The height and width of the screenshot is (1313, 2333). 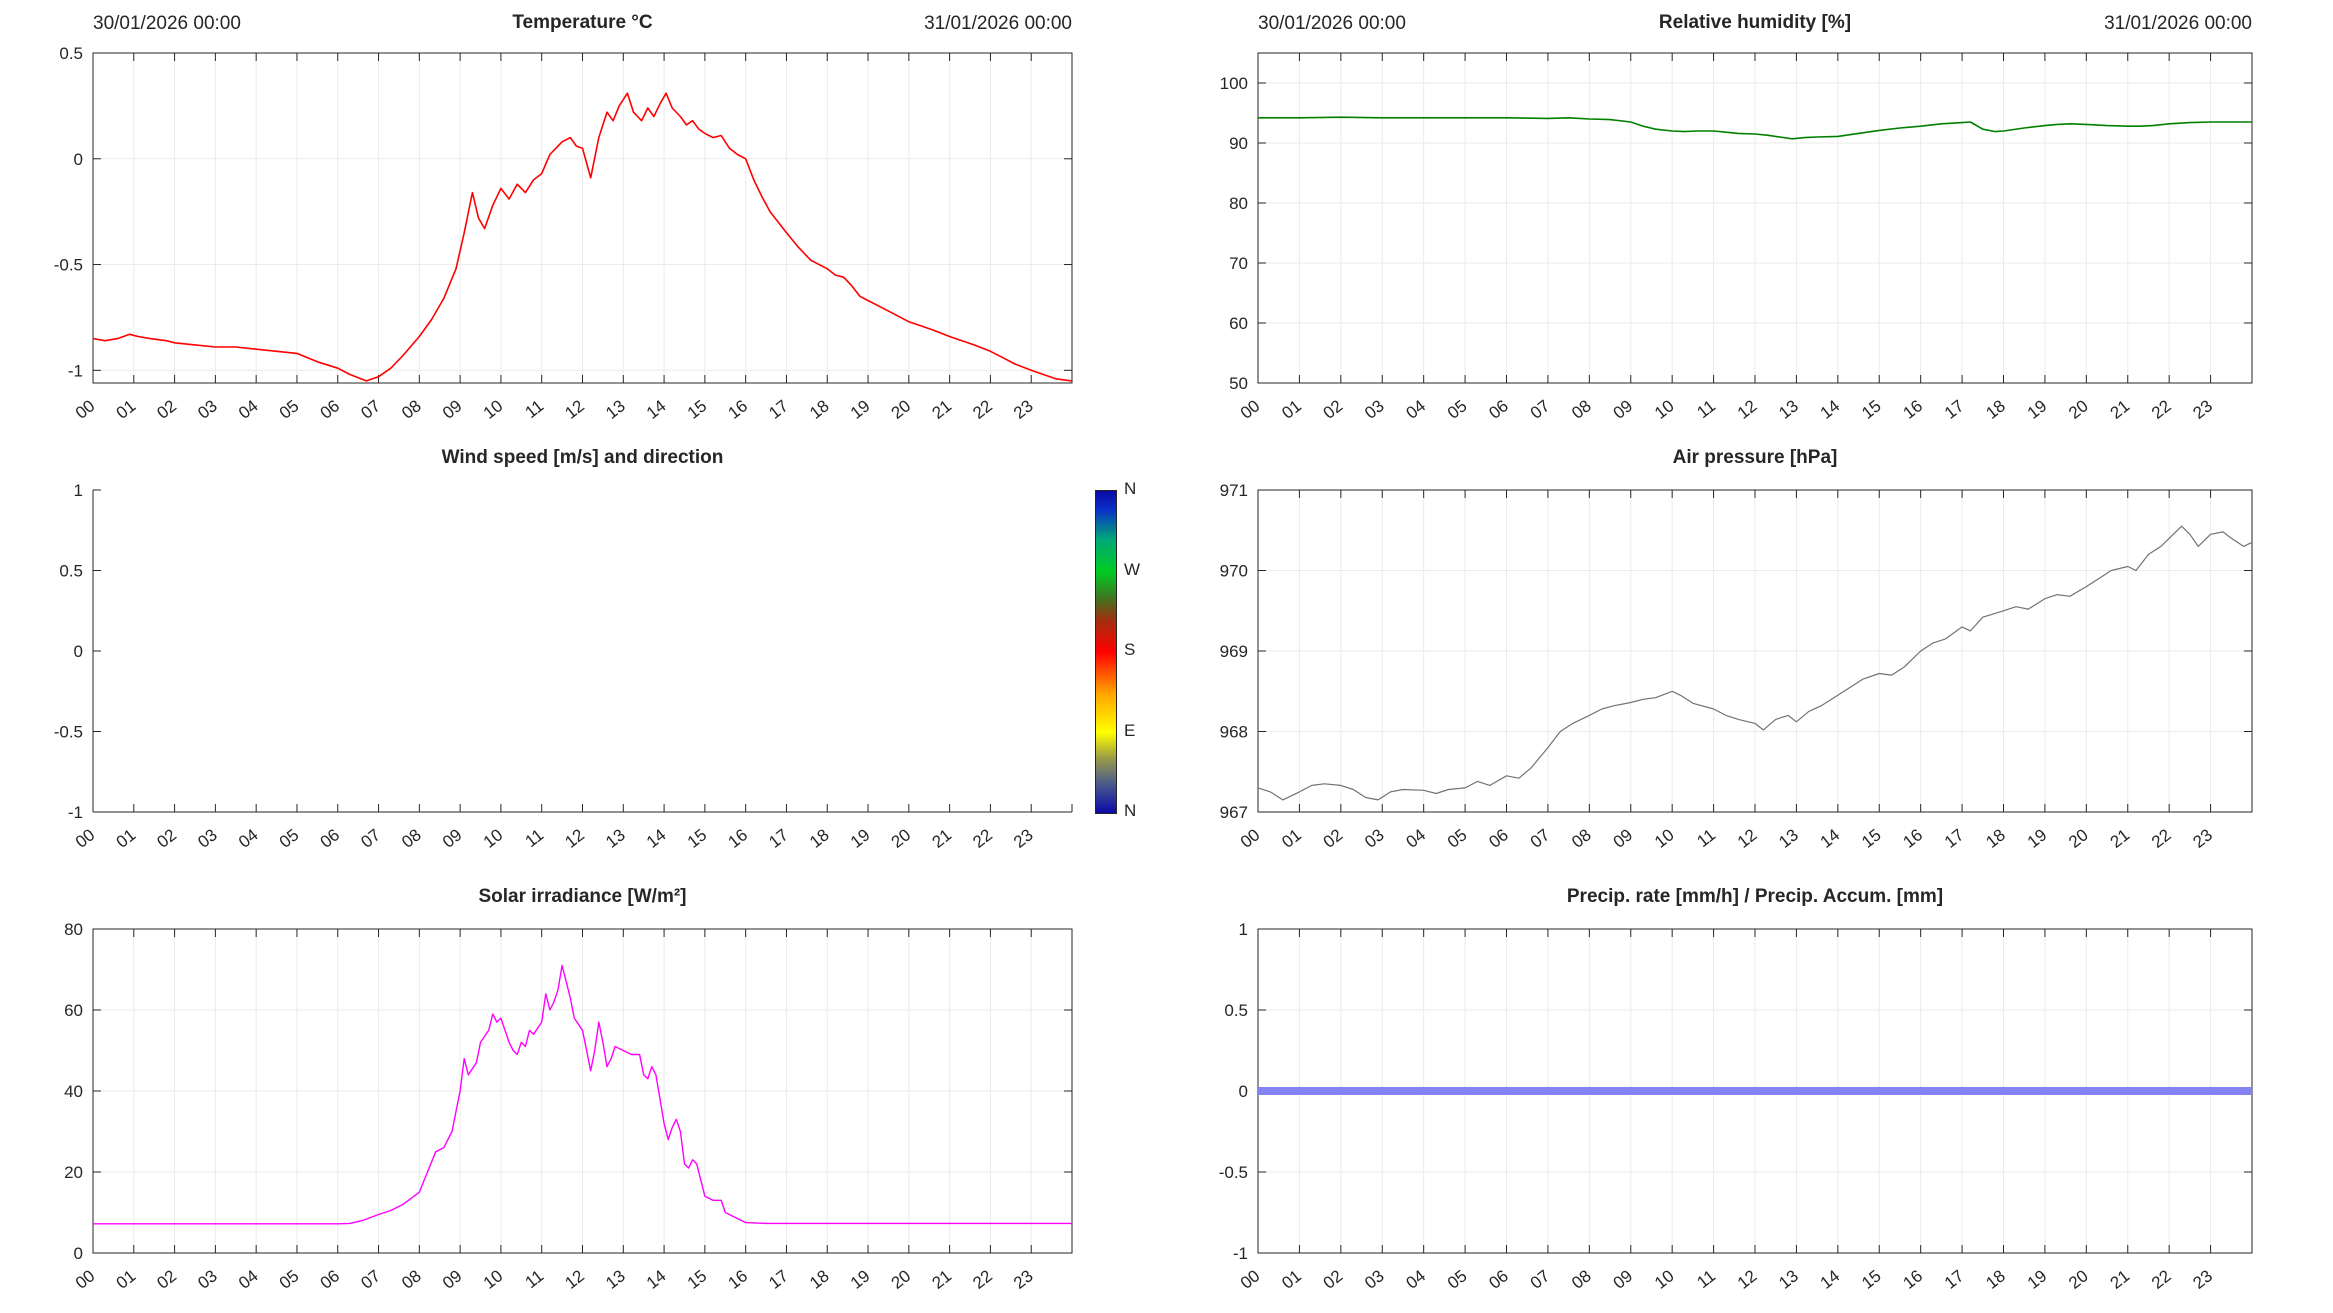 What do you see at coordinates (248, 1279) in the screenshot?
I see `solar-xtick-label: 04` at bounding box center [248, 1279].